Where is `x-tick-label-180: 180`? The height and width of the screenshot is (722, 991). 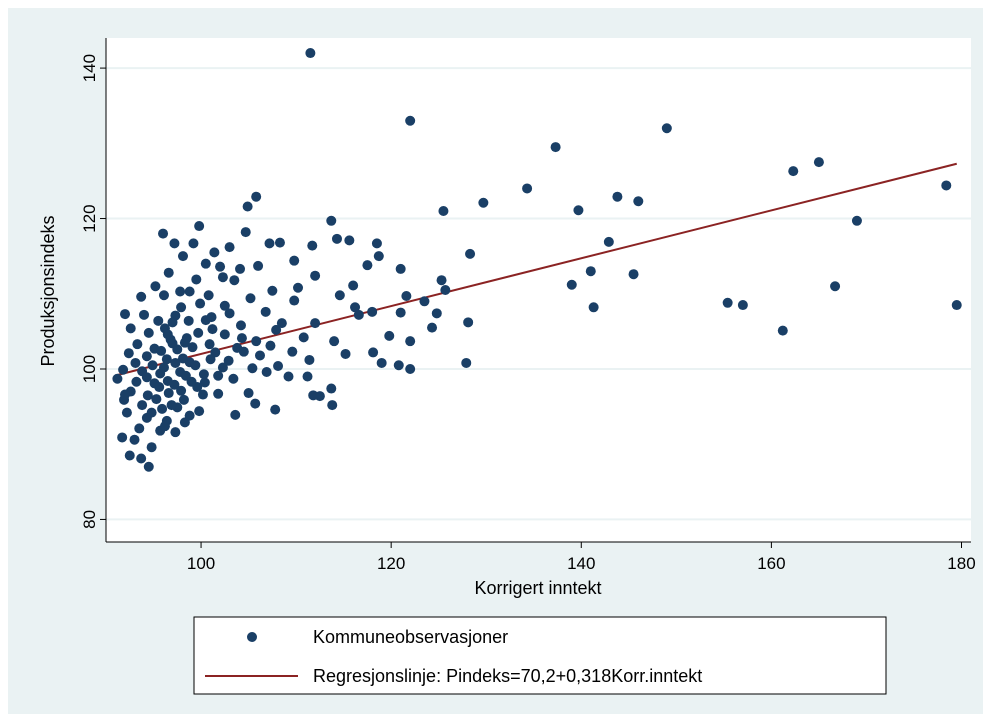 x-tick-label-180: 180 is located at coordinates (961, 563).